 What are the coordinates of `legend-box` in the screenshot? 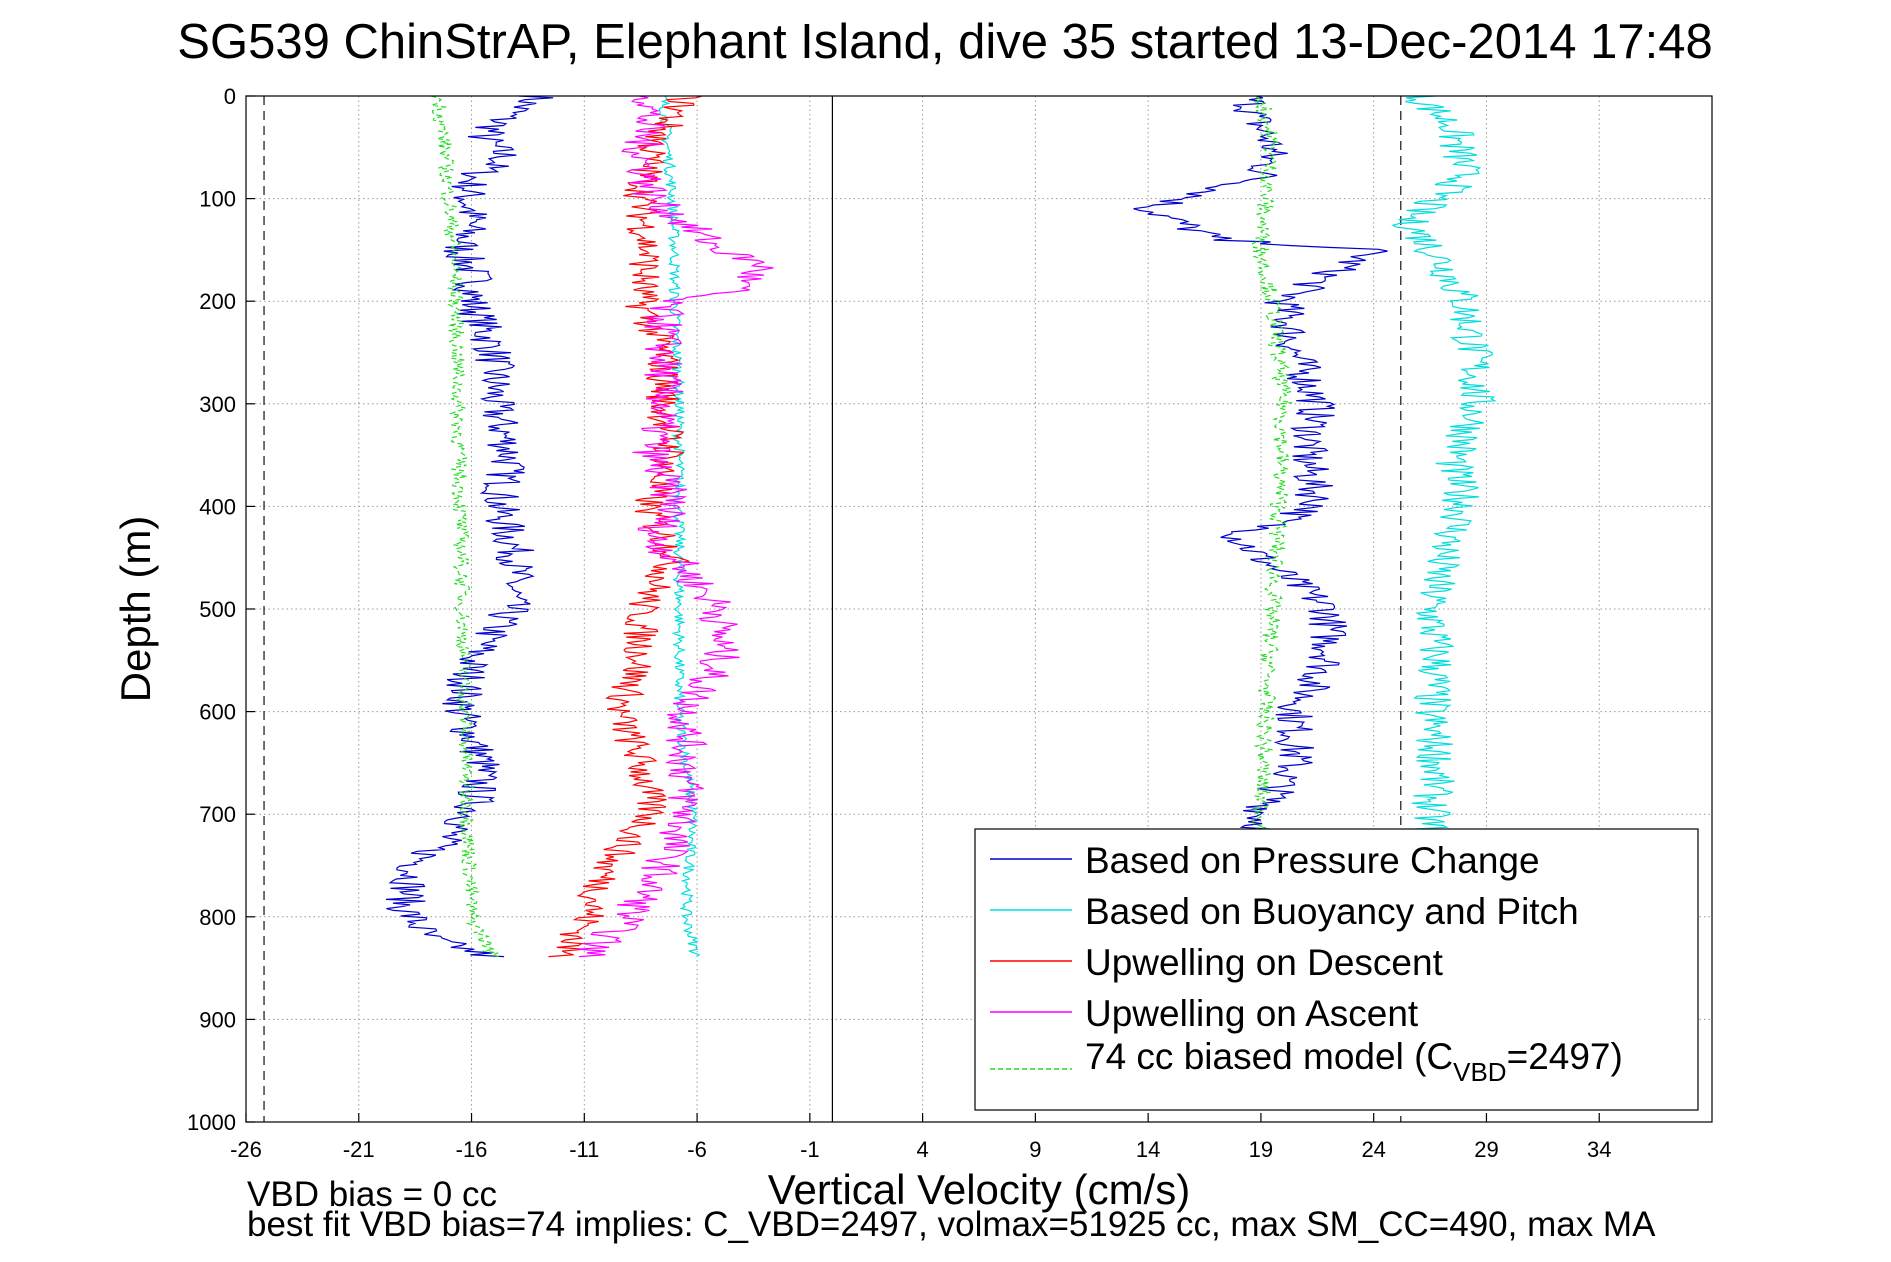 It's located at (1336, 969).